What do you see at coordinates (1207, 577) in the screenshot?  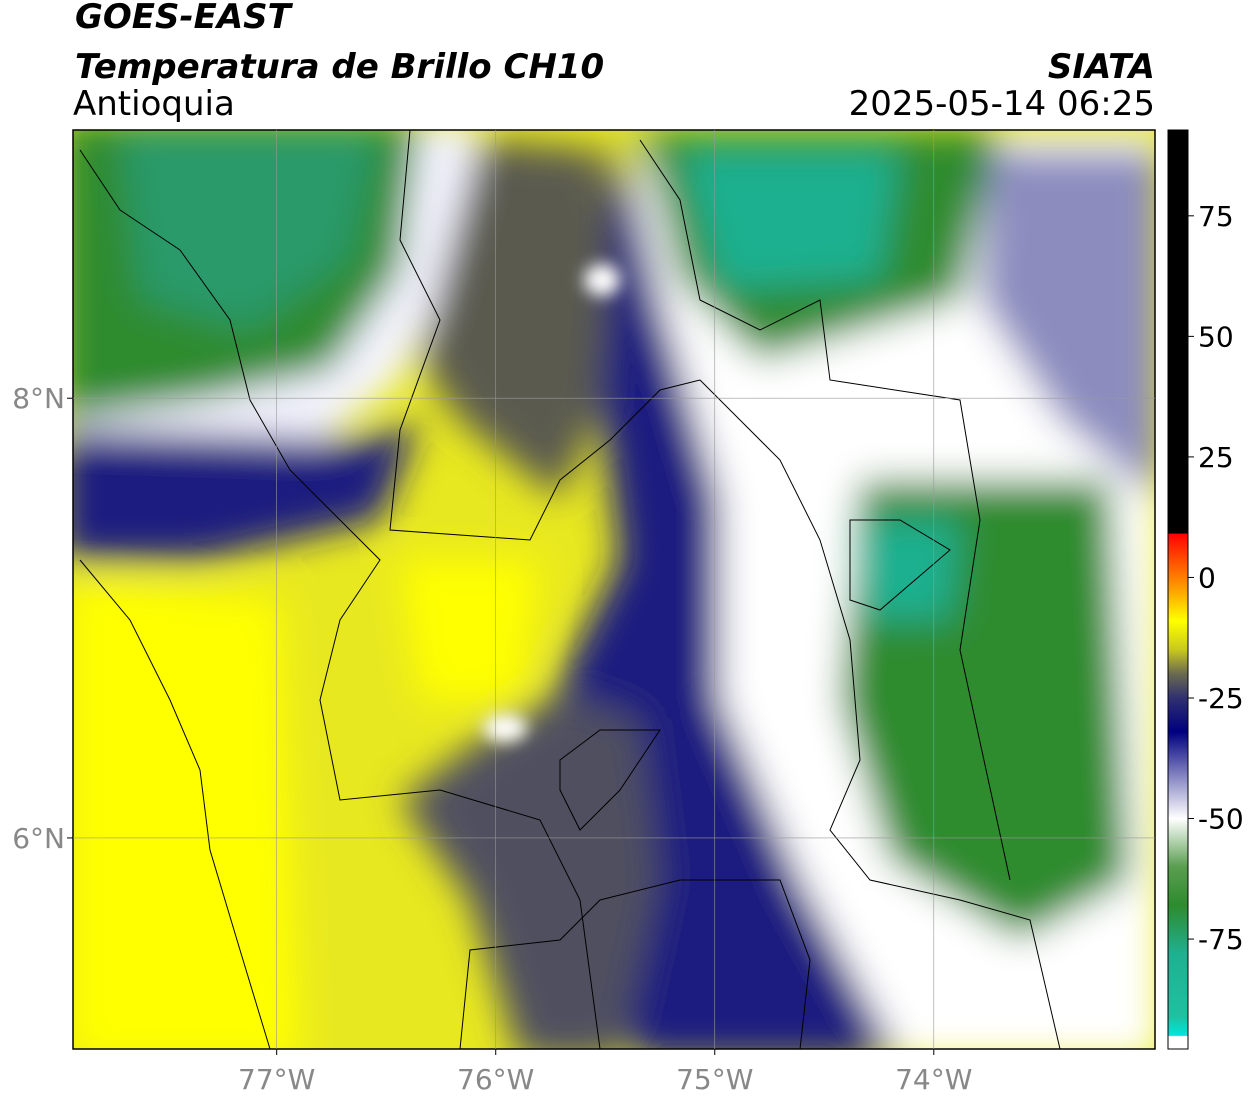 I see `colorbar-tick-label: 0` at bounding box center [1207, 577].